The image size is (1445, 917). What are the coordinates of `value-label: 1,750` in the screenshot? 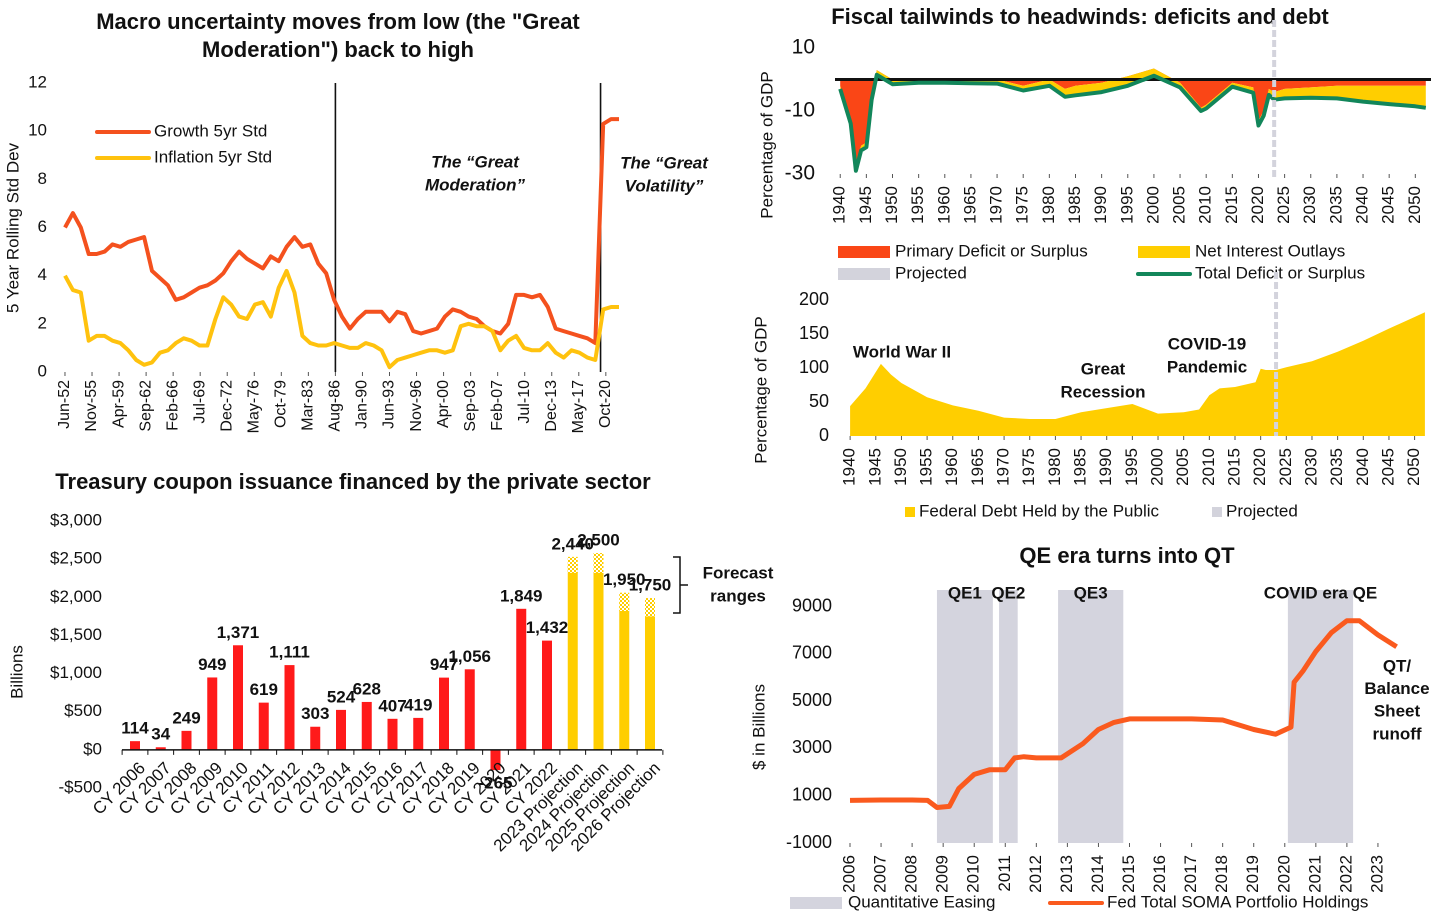 It's located at (650, 585).